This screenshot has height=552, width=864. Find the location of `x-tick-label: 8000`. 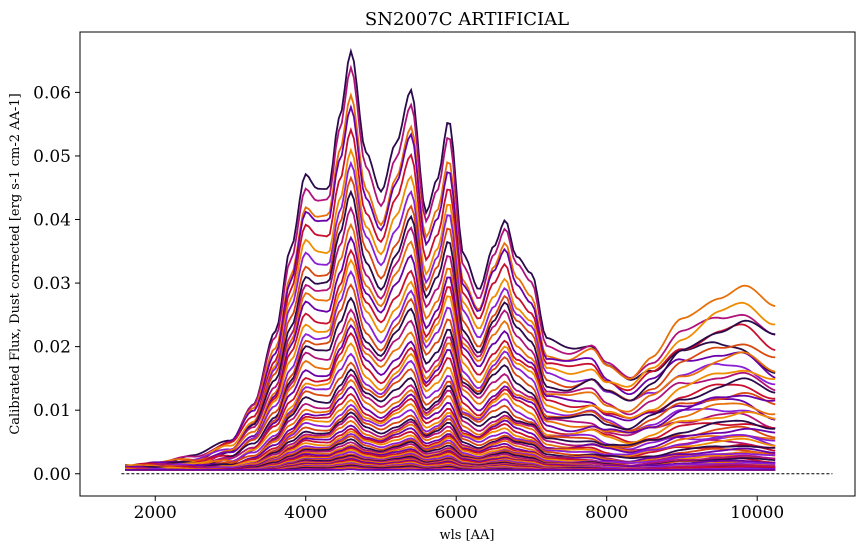

x-tick-label: 8000 is located at coordinates (606, 513).